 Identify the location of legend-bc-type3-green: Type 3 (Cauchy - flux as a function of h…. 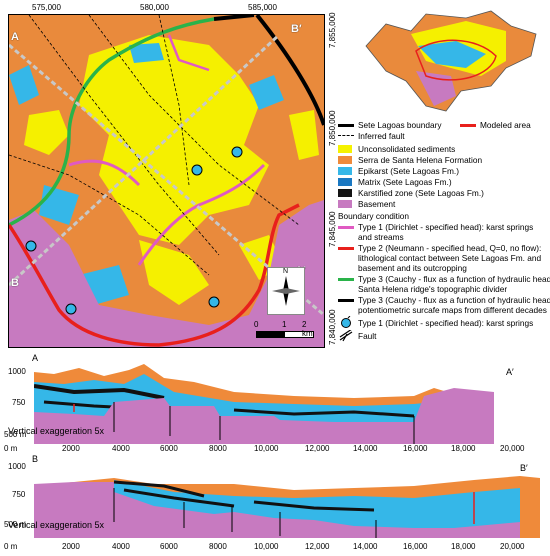
(444, 284).